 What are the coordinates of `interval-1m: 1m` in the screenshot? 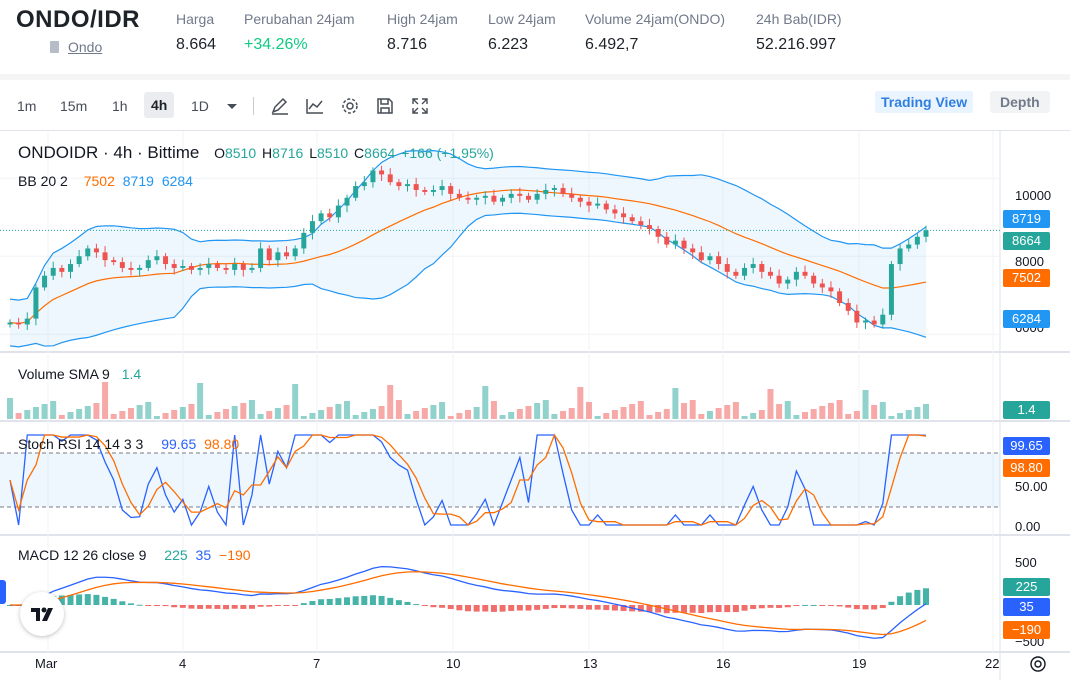 It's located at (27, 106).